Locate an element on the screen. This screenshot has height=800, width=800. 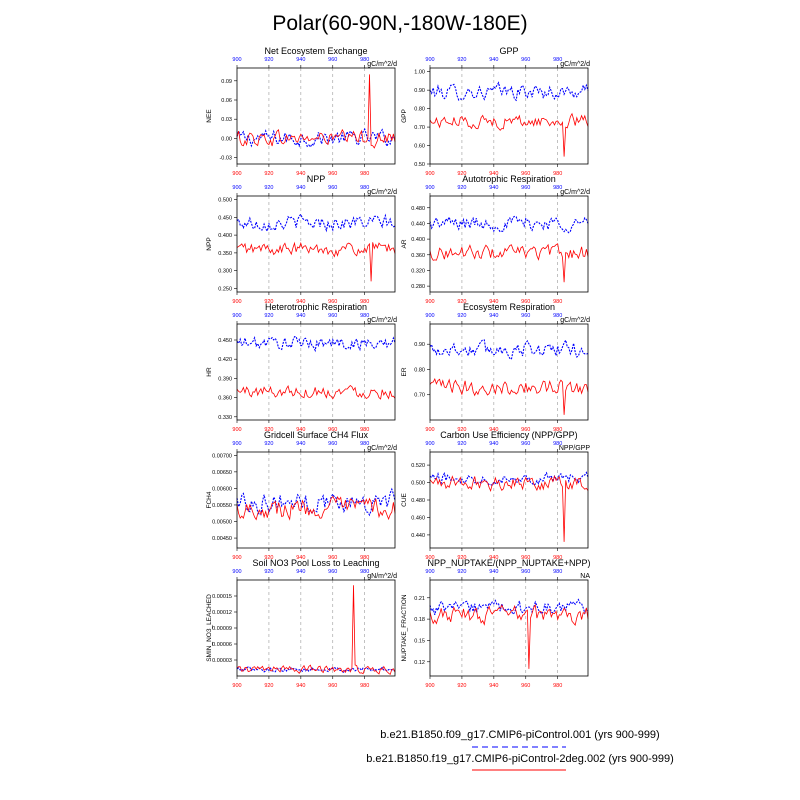
main-title: Polar(60-90N,-180W-180E) is located at coordinates (399, 23).